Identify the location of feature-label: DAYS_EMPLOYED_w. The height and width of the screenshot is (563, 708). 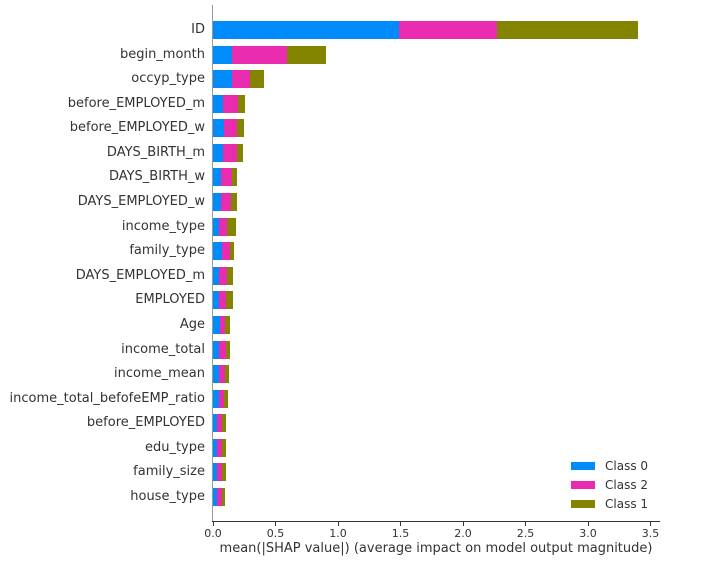
(141, 202).